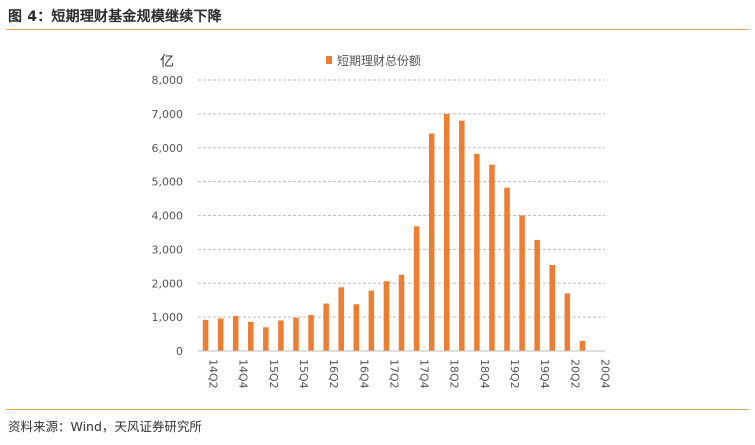 The height and width of the screenshot is (445, 755). Describe the element at coordinates (377, 29) in the screenshot. I see `title-divider` at that location.